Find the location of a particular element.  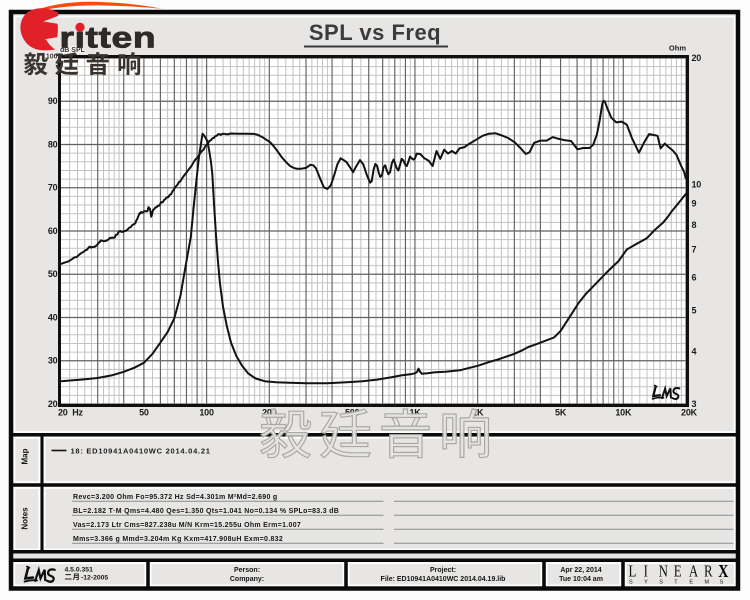

svg-text: 60 is located at coordinates (53, 231).